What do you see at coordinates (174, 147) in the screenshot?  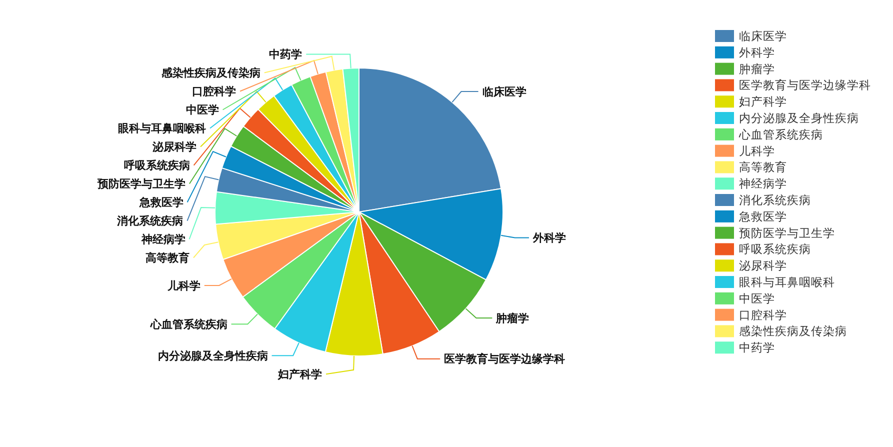 I see `slice-label: 泌尿科学` at bounding box center [174, 147].